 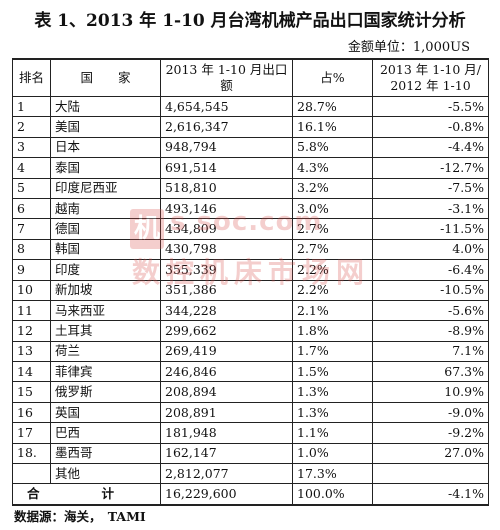 I want to click on row-country: 韩国, so click(x=105, y=249).